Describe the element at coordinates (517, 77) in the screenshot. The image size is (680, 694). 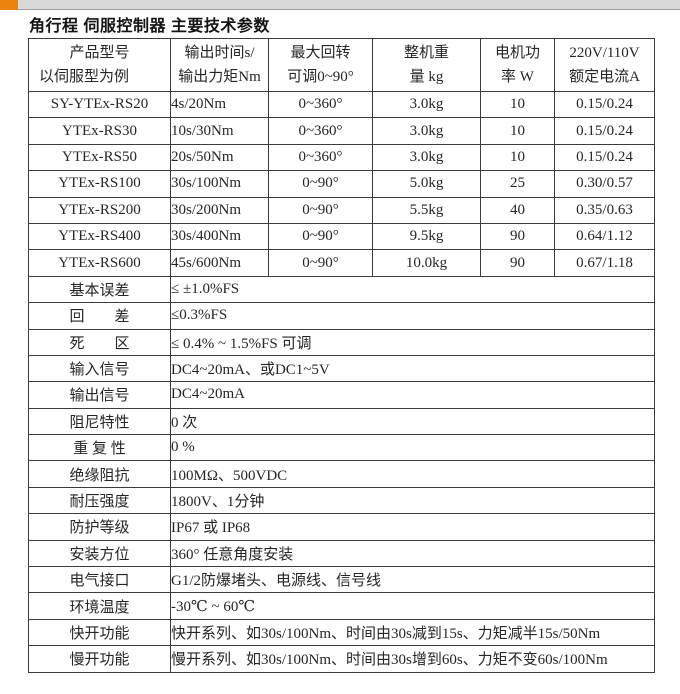
I see `header-power-line2: 率 W` at that location.